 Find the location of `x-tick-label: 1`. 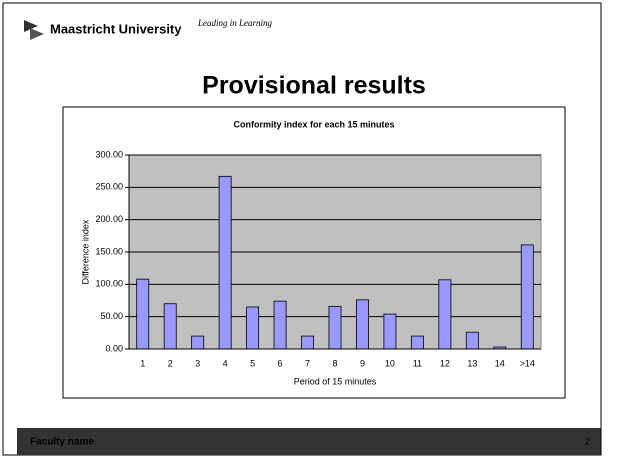

x-tick-label: 1 is located at coordinates (142, 363).